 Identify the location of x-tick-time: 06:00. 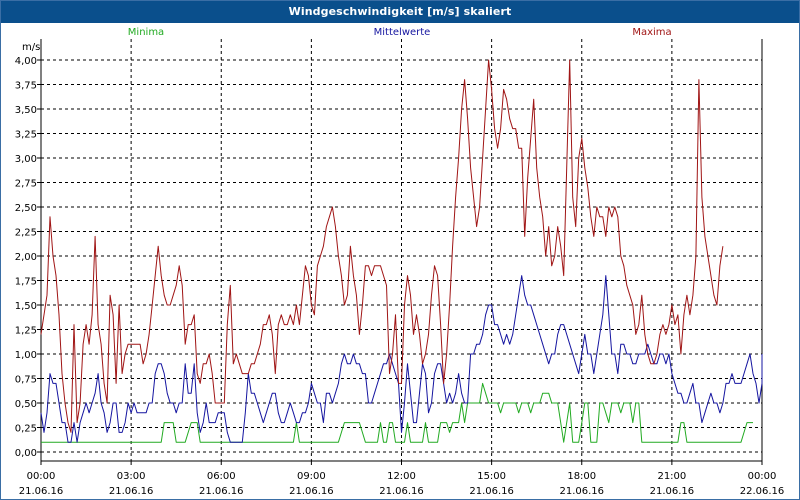
(221, 476).